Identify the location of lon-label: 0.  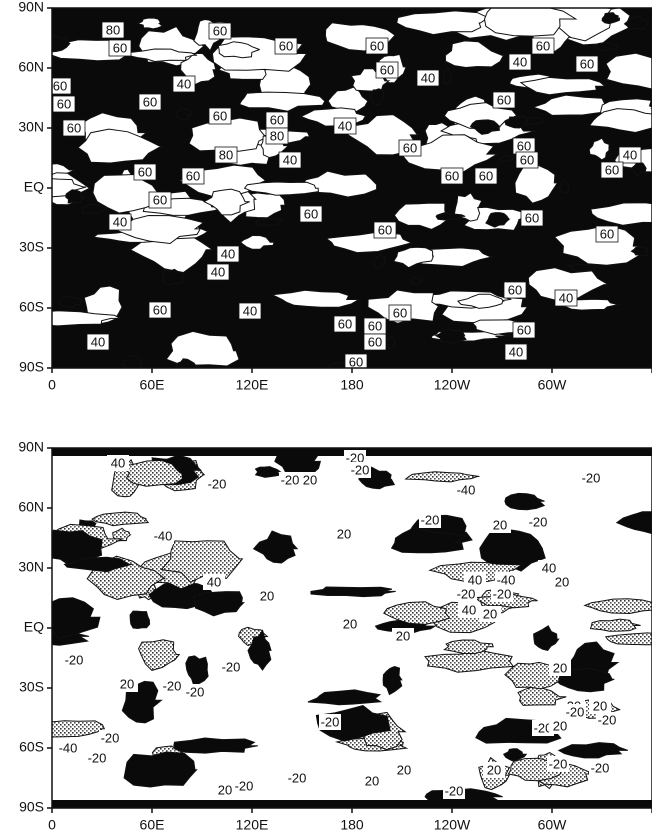
(52, 385).